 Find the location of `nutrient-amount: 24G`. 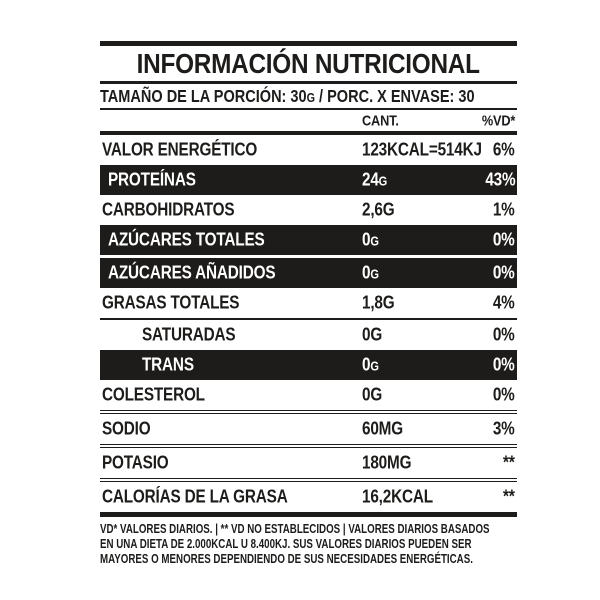

nutrient-amount: 24G is located at coordinates (375, 179).